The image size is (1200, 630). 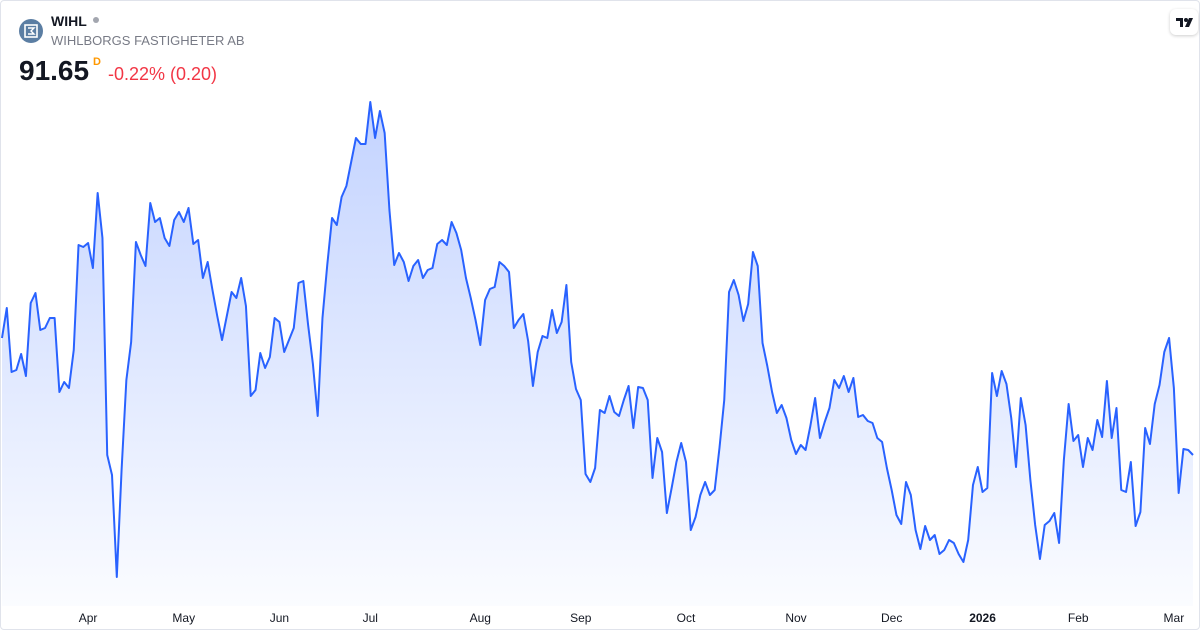 What do you see at coordinates (891, 618) in the screenshot?
I see `x-tick-label: Dec` at bounding box center [891, 618].